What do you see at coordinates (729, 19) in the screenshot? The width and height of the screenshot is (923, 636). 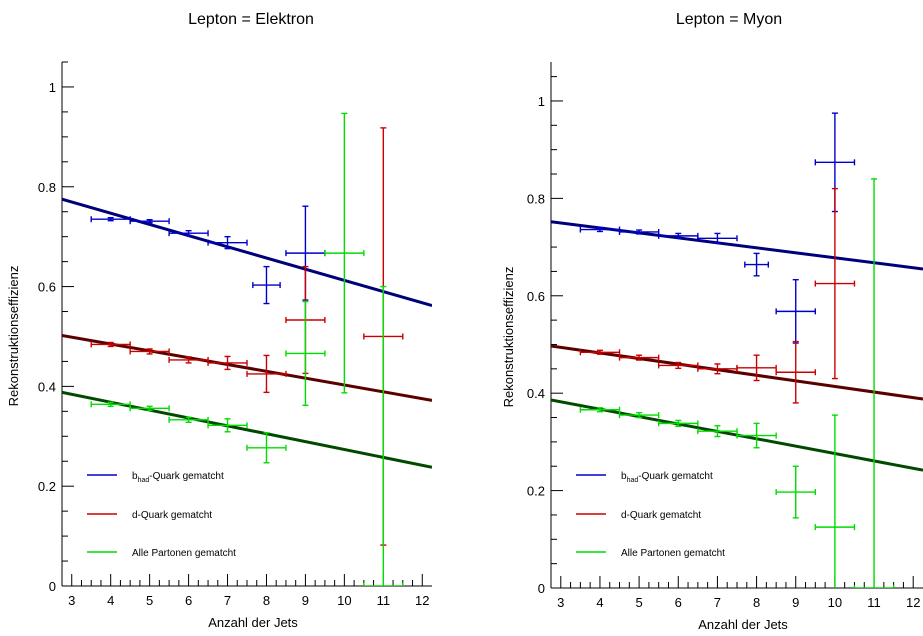 I see `chart-title: Lepton = Myon` at bounding box center [729, 19].